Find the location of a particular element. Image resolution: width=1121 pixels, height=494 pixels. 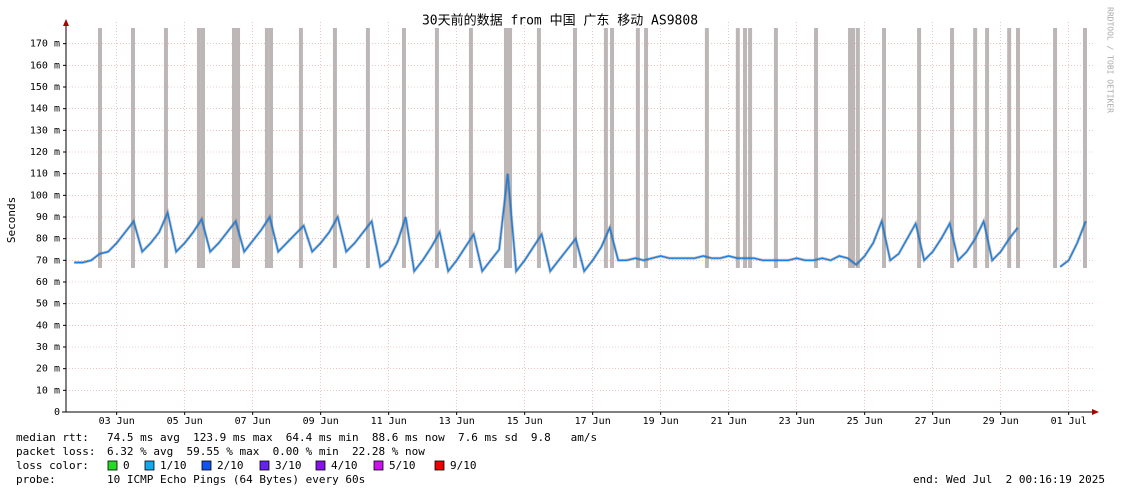

y-tick-label: 140 m is located at coordinates (45, 109).